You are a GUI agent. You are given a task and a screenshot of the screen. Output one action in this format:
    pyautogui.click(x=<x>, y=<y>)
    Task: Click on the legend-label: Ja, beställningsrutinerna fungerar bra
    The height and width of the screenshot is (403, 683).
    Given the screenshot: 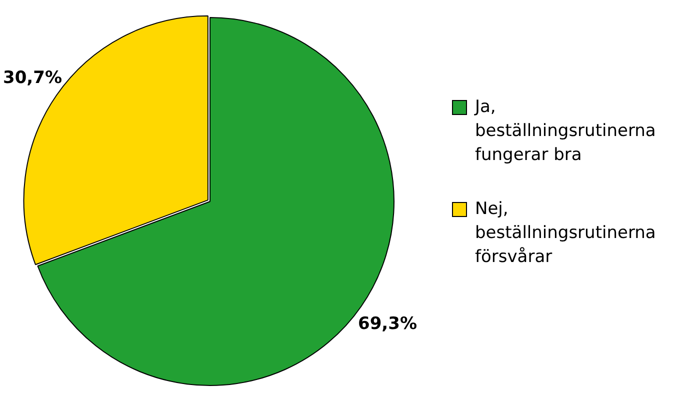 What is the action you would take?
    pyautogui.click(x=566, y=131)
    